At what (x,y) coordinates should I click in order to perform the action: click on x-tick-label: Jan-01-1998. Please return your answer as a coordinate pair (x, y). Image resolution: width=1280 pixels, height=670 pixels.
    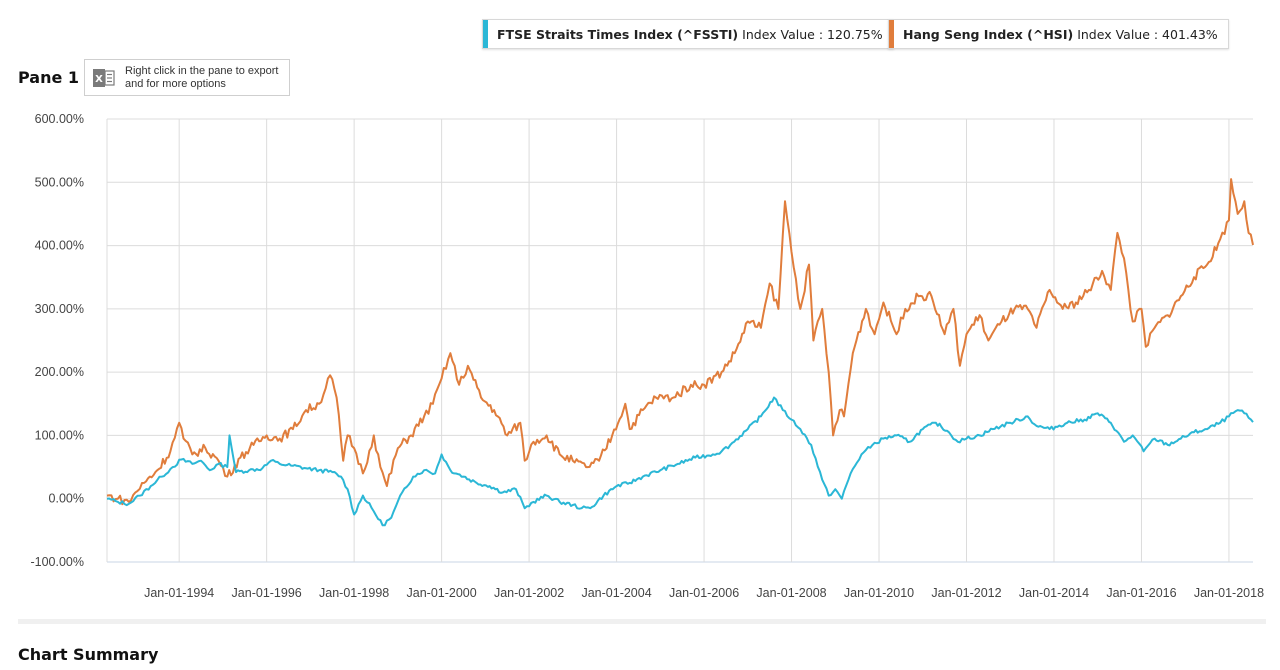
    Looking at the image, I should click on (354, 593).